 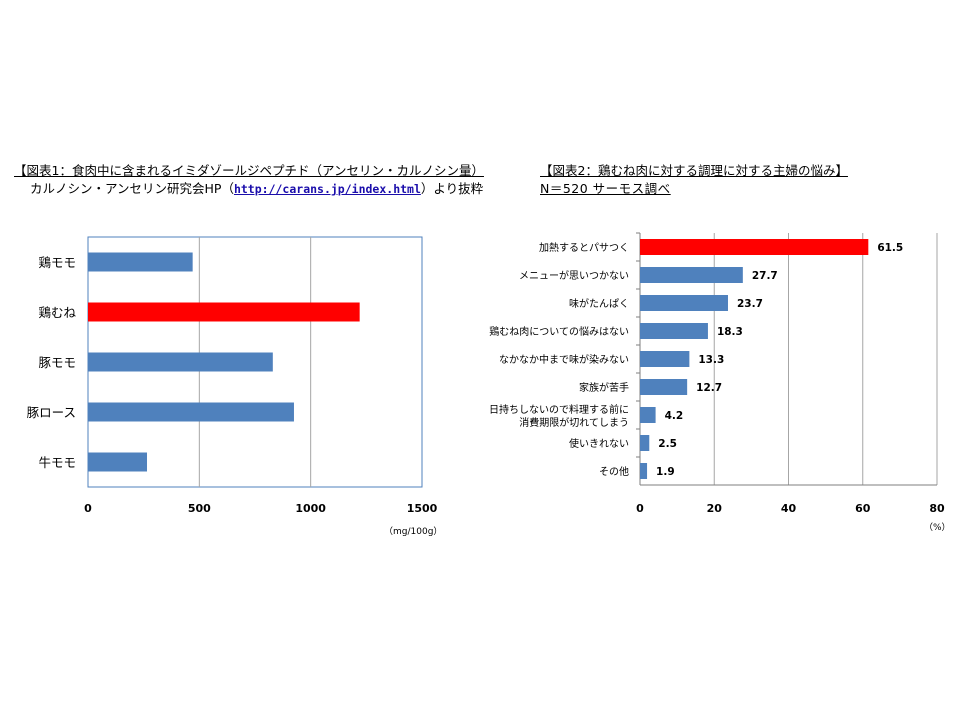 I want to click on chart1-category-label: 豚モモ, so click(x=57, y=362).